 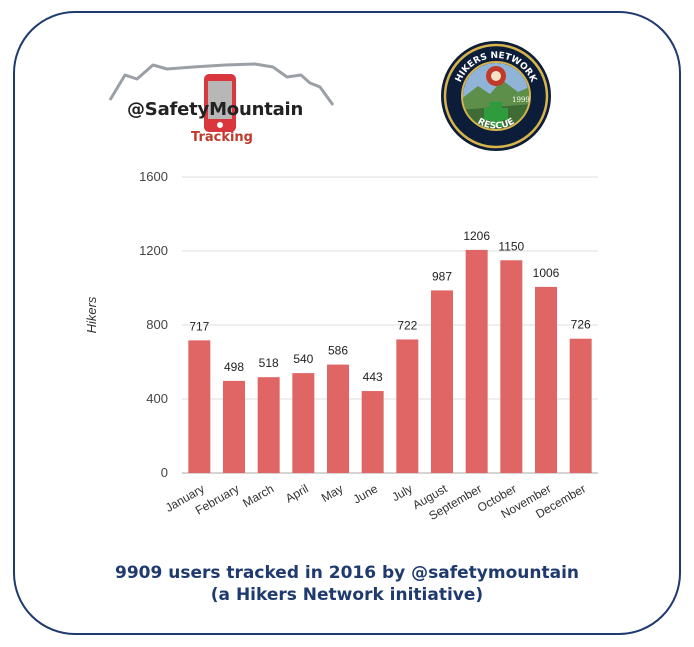 What do you see at coordinates (372, 432) in the screenshot?
I see `bar-june` at bounding box center [372, 432].